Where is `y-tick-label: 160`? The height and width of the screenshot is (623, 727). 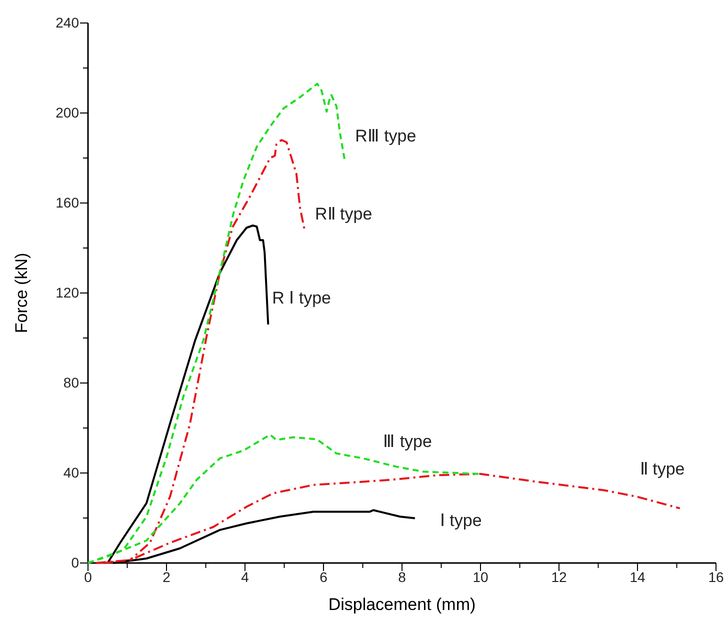
y-tick-label: 160 is located at coordinates (68, 202).